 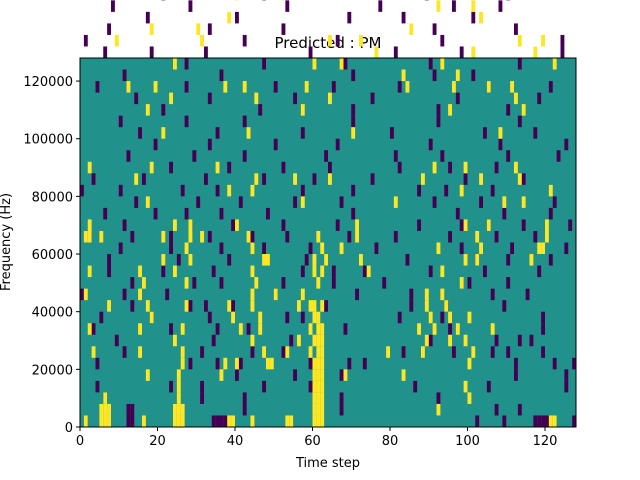 I want to click on y-tick-label: 0, so click(x=69, y=428).